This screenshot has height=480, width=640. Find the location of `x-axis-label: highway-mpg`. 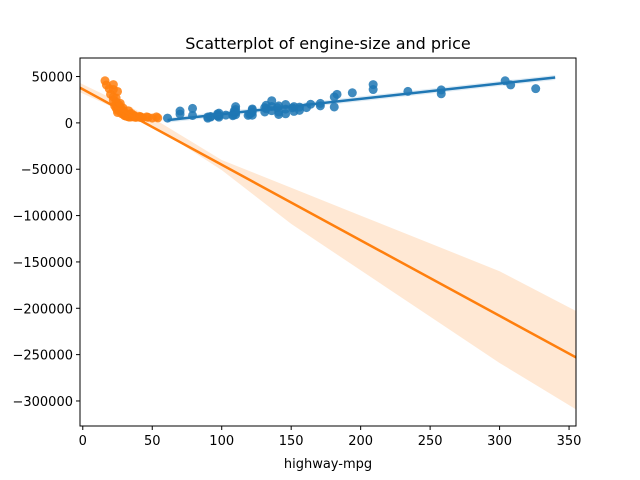

x-axis-label: highway-mpg is located at coordinates (328, 464).